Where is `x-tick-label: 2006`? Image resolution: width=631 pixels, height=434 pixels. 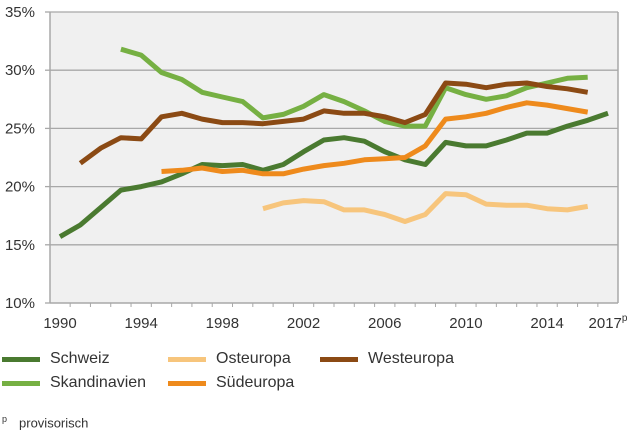 x-tick-label: 2006 is located at coordinates (384, 323).